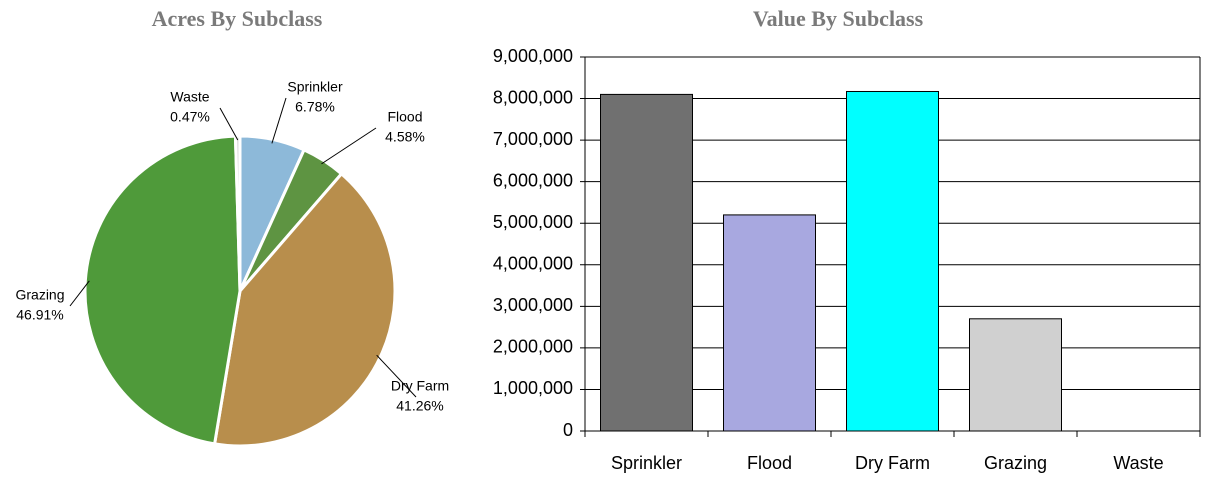 The width and height of the screenshot is (1205, 478). Describe the element at coordinates (39, 315) in the screenshot. I see `pie-value-label: 46.91%` at that location.